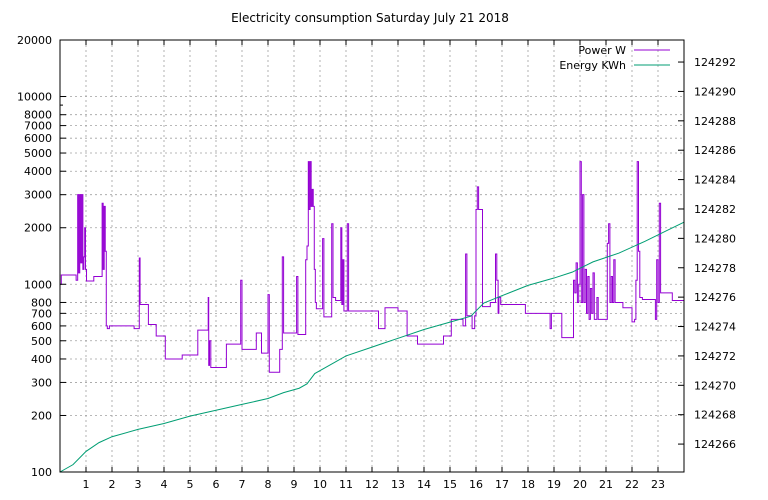 The image size is (768, 500). Describe the element at coordinates (320, 484) in the screenshot. I see `x-tick-label-10: 10` at that location.